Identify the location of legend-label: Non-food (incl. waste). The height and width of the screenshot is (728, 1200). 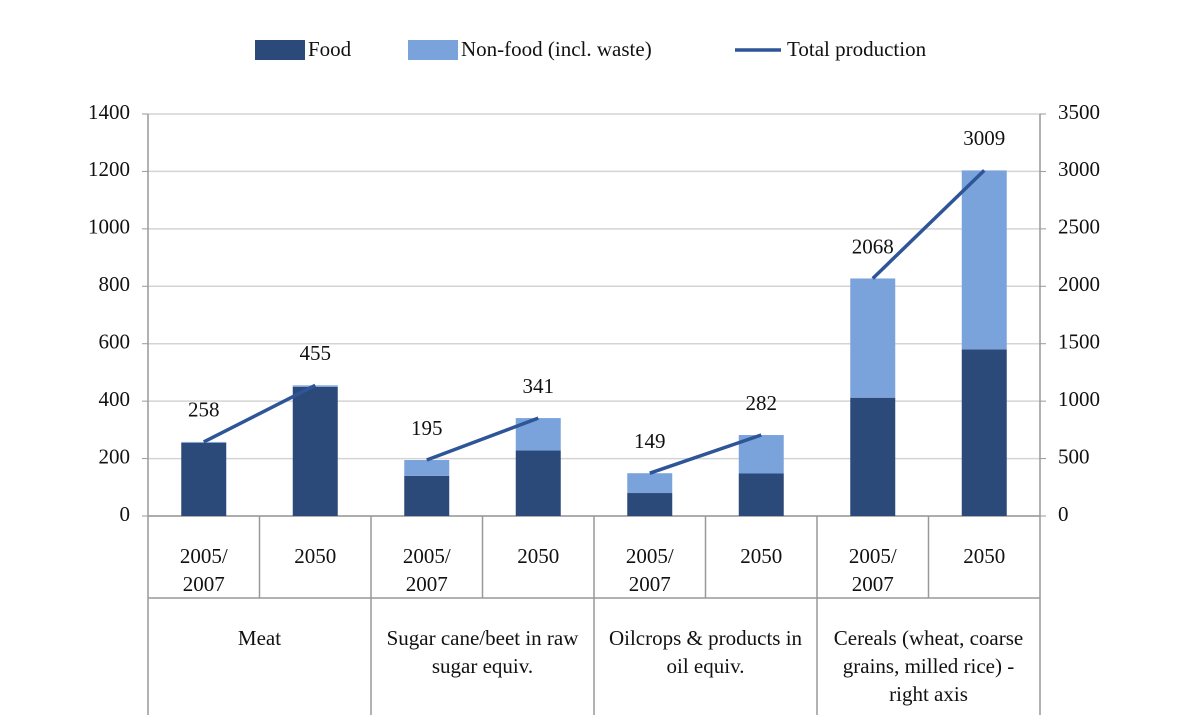
(556, 49).